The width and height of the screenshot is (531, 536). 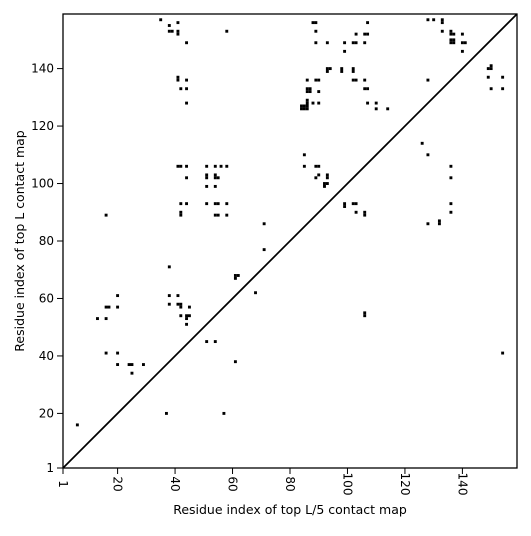 What do you see at coordinates (46, 241) in the screenshot?
I see `y-tick-label: 80` at bounding box center [46, 241].